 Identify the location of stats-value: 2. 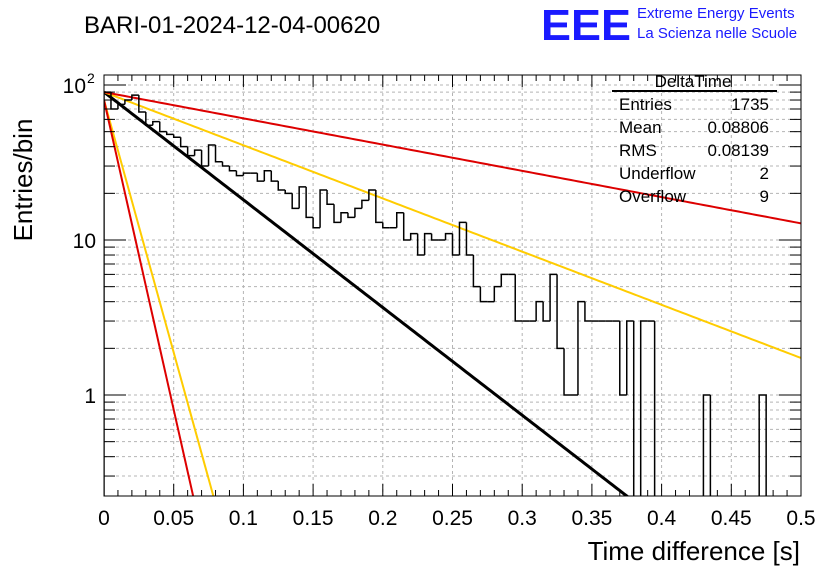
(764, 173).